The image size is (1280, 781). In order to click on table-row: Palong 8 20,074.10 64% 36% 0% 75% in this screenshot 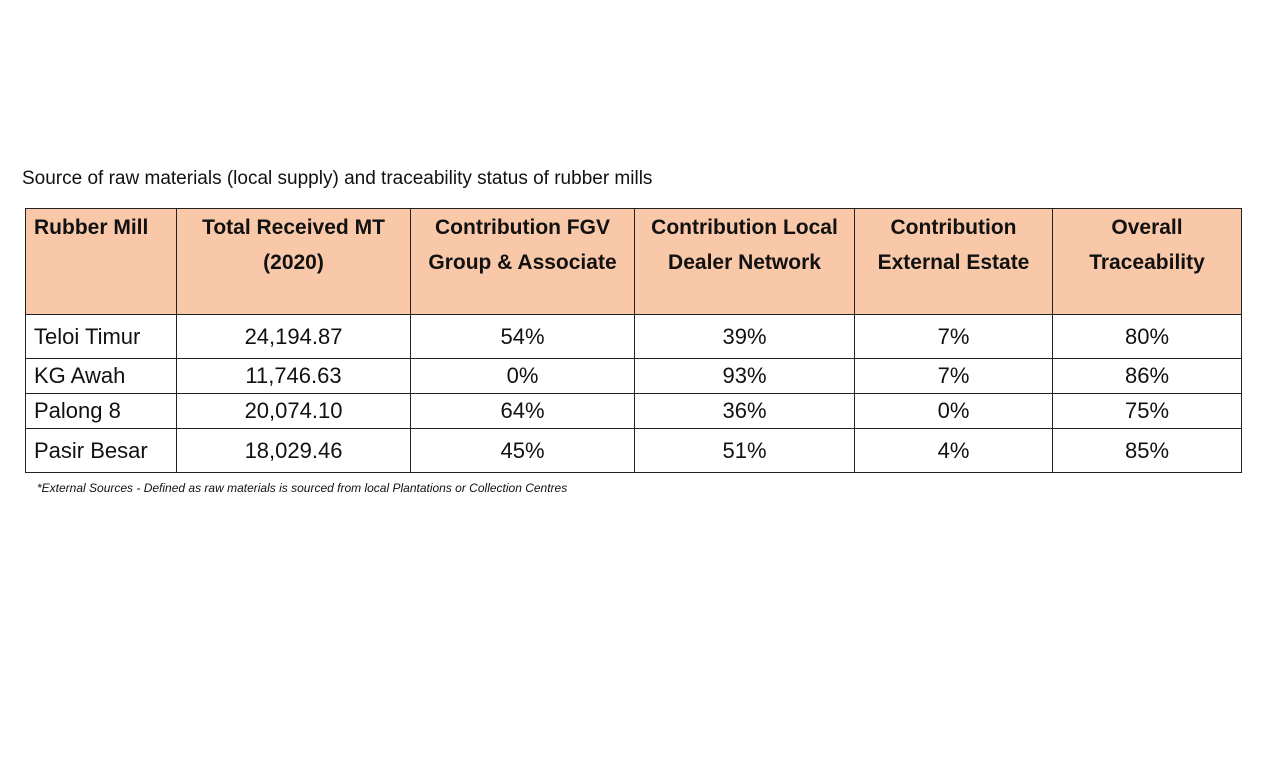, I will do `click(633, 411)`.